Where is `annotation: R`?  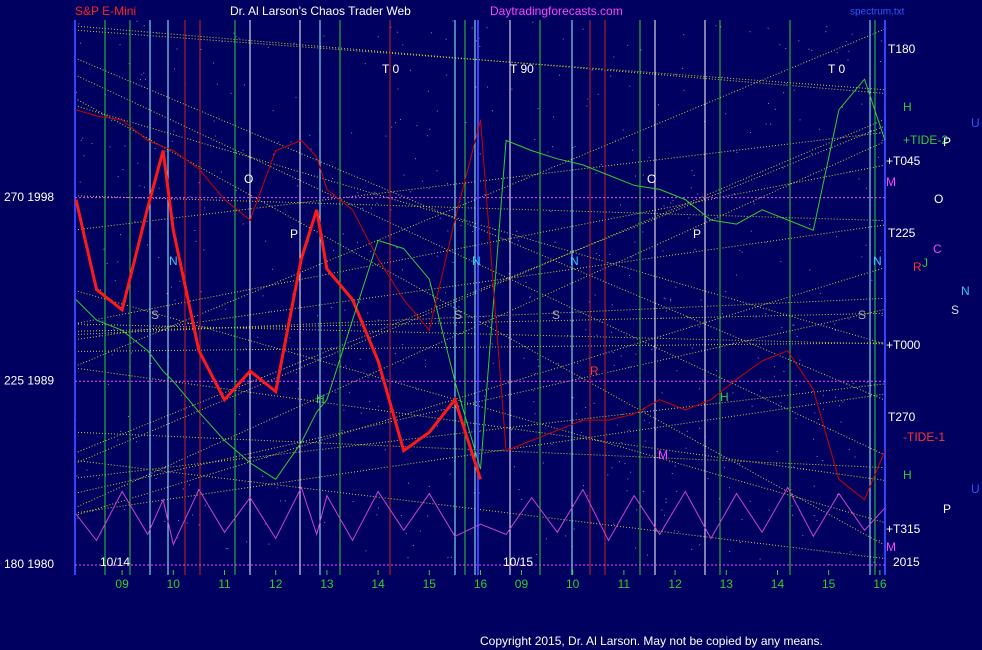 annotation: R is located at coordinates (594, 371).